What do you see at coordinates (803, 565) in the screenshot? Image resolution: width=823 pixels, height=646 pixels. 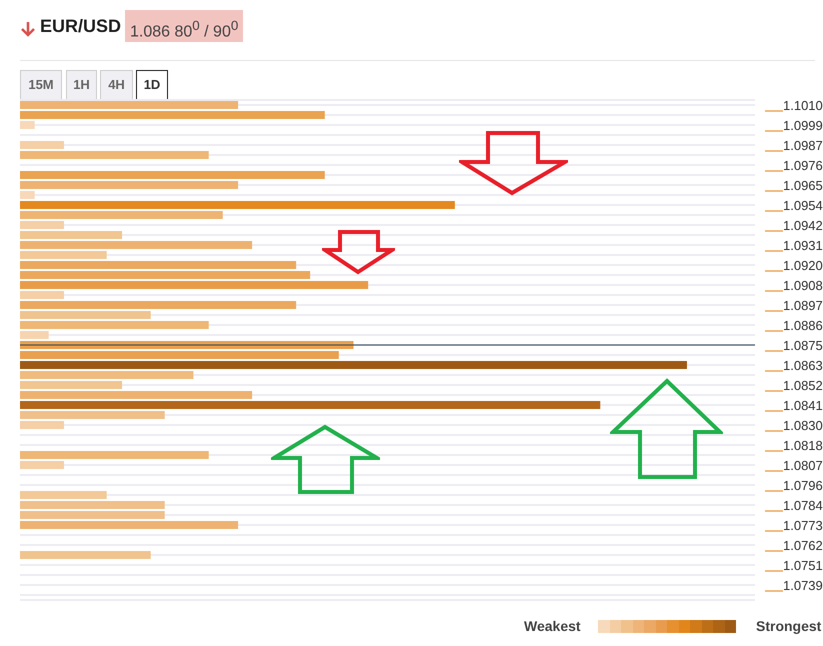 I see `y-tick-label: 1.0751` at bounding box center [803, 565].